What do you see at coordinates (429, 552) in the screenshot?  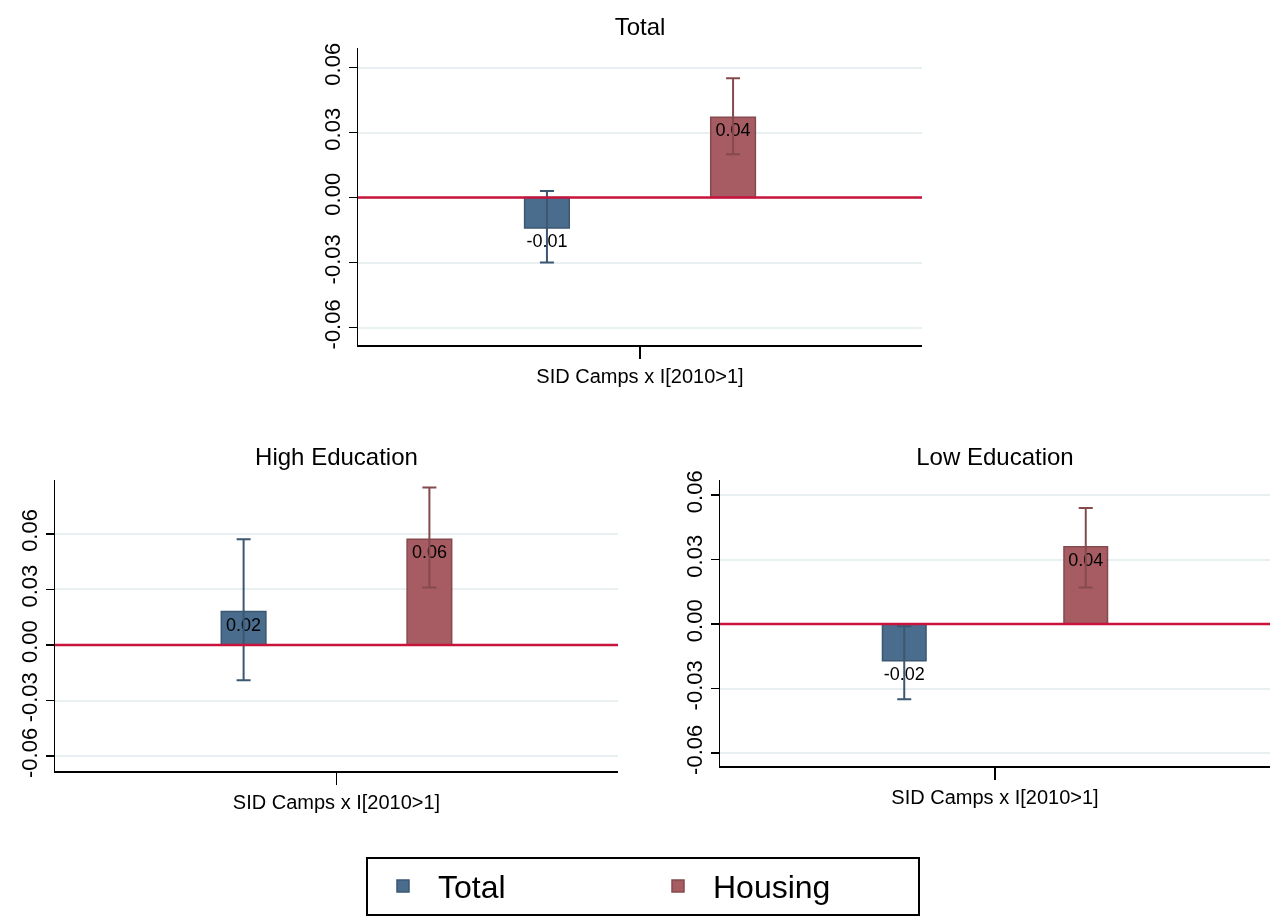 I see `data-label: 0.06` at bounding box center [429, 552].